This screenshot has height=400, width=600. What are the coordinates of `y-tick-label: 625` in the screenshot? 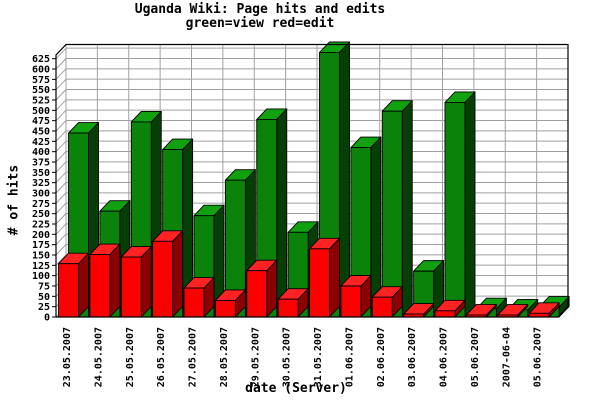 It's located at (41, 59).